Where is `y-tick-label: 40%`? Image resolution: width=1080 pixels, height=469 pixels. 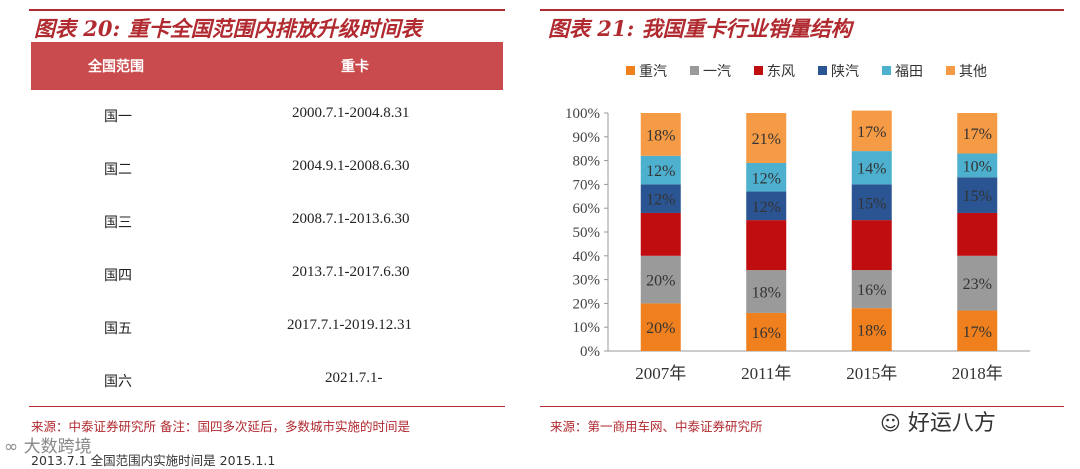
y-tick-label: 40% is located at coordinates (587, 257).